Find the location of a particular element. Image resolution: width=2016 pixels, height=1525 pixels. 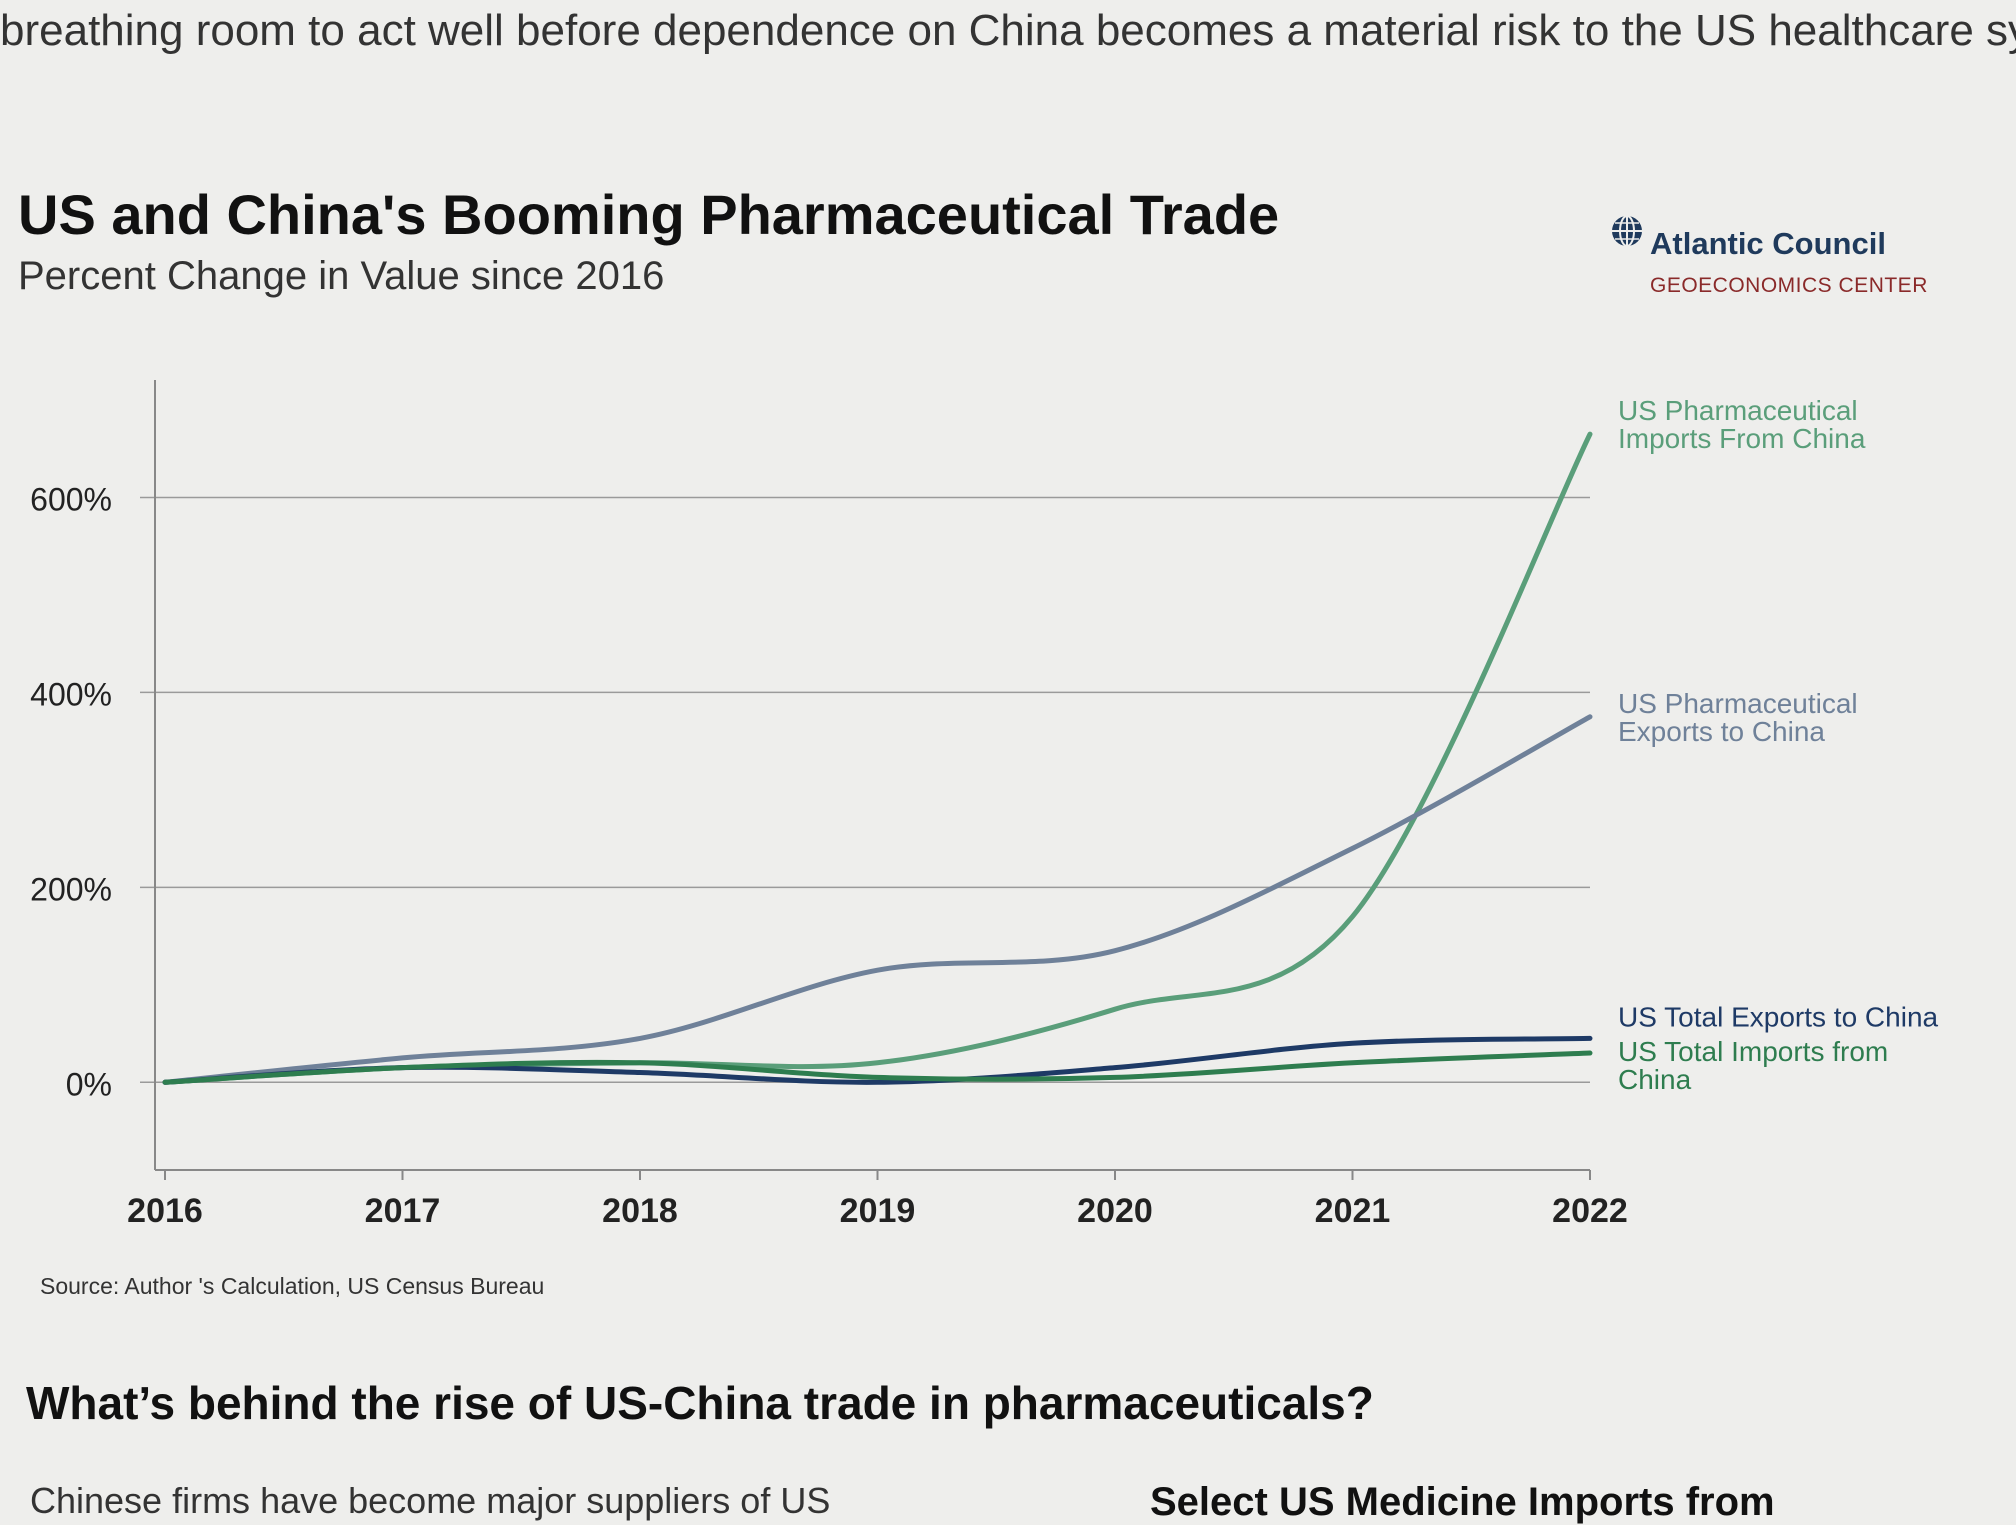

brand-subtitle: GEOECONOMICS CENTER is located at coordinates (1789, 285).